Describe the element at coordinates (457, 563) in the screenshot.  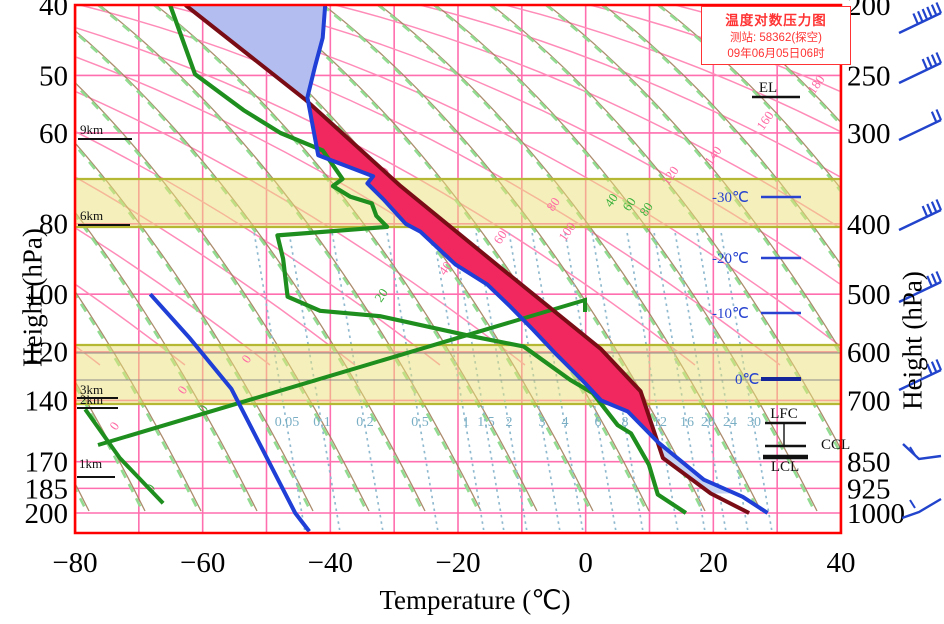
I see `bottom-tick-label: −20` at that location.